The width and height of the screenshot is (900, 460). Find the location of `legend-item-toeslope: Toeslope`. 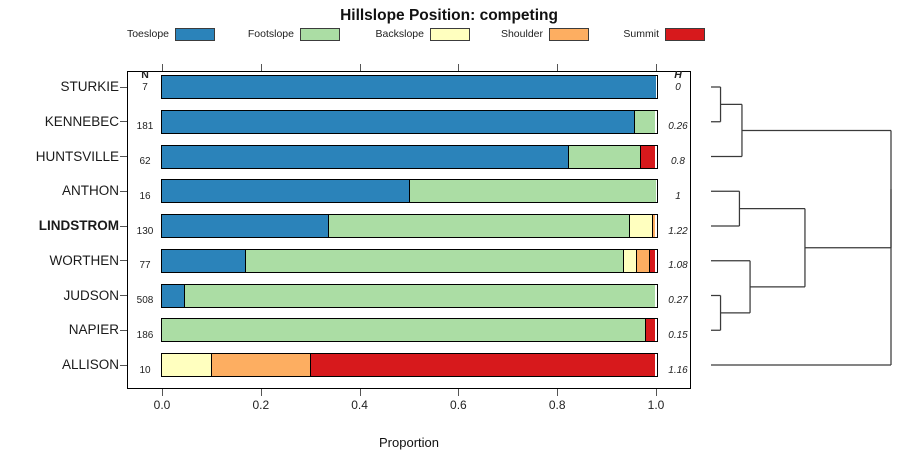

legend-item-toeslope: Toeslope is located at coordinates (136, 34).